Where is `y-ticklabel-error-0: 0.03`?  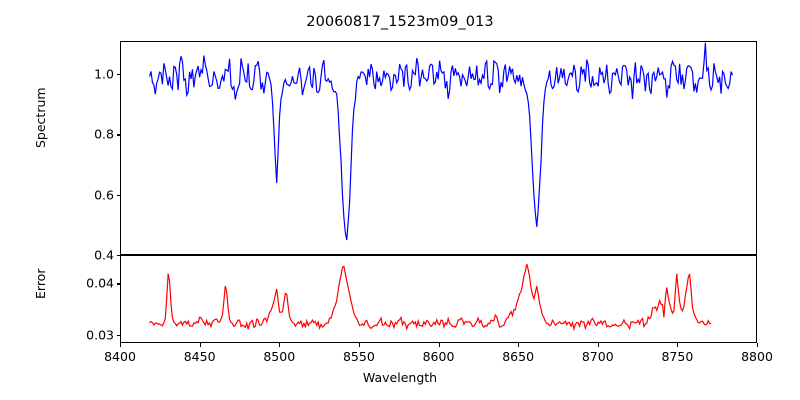
y-ticklabel-error-0: 0.03 is located at coordinates (100, 335).